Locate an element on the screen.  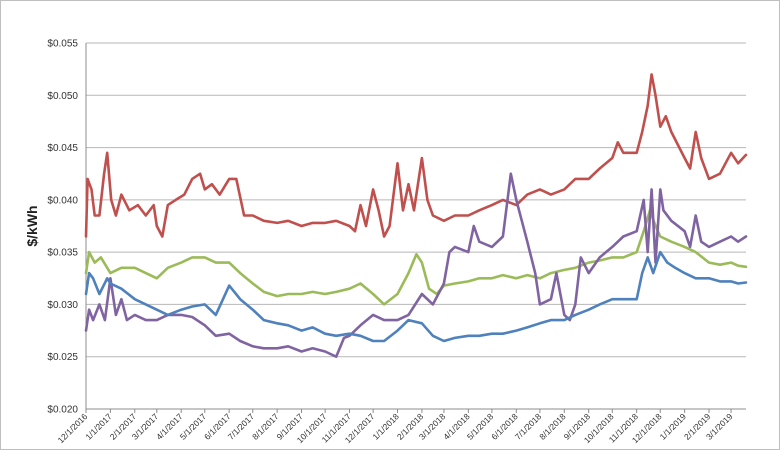
y-tick-label: $0.055 is located at coordinates (62, 44).